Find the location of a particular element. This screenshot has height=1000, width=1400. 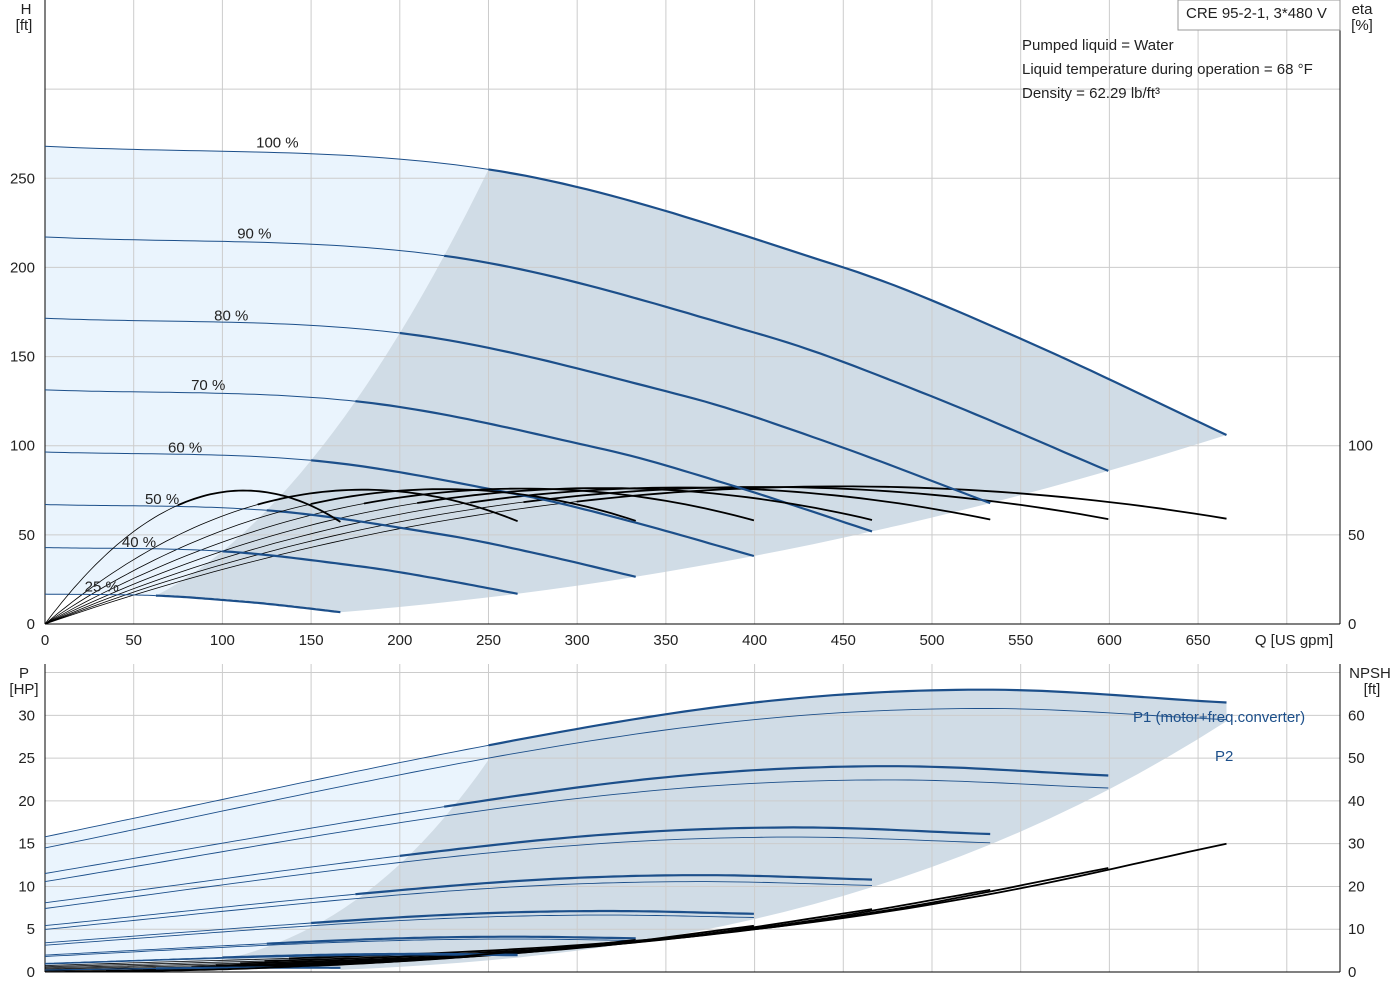

npsh-curve is located at coordinates (223, 968).